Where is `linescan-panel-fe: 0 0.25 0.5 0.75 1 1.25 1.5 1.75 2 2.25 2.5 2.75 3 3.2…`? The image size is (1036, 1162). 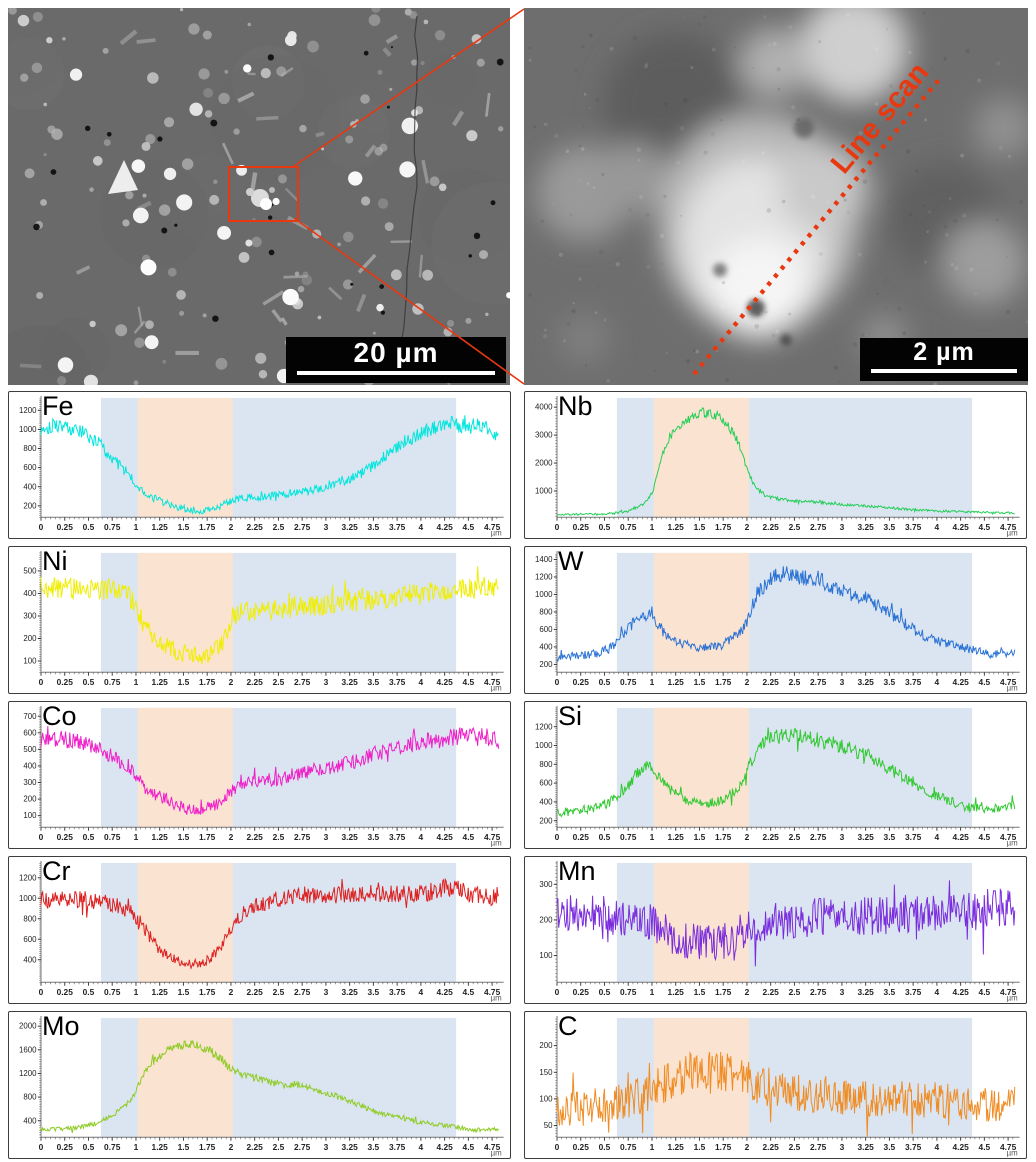
linescan-panel-fe: 0 0.25 0.5 0.75 1 1.25 1.5 1.75 2 2.25 2.5 2.75 3 3.2… is located at coordinates (259, 465).